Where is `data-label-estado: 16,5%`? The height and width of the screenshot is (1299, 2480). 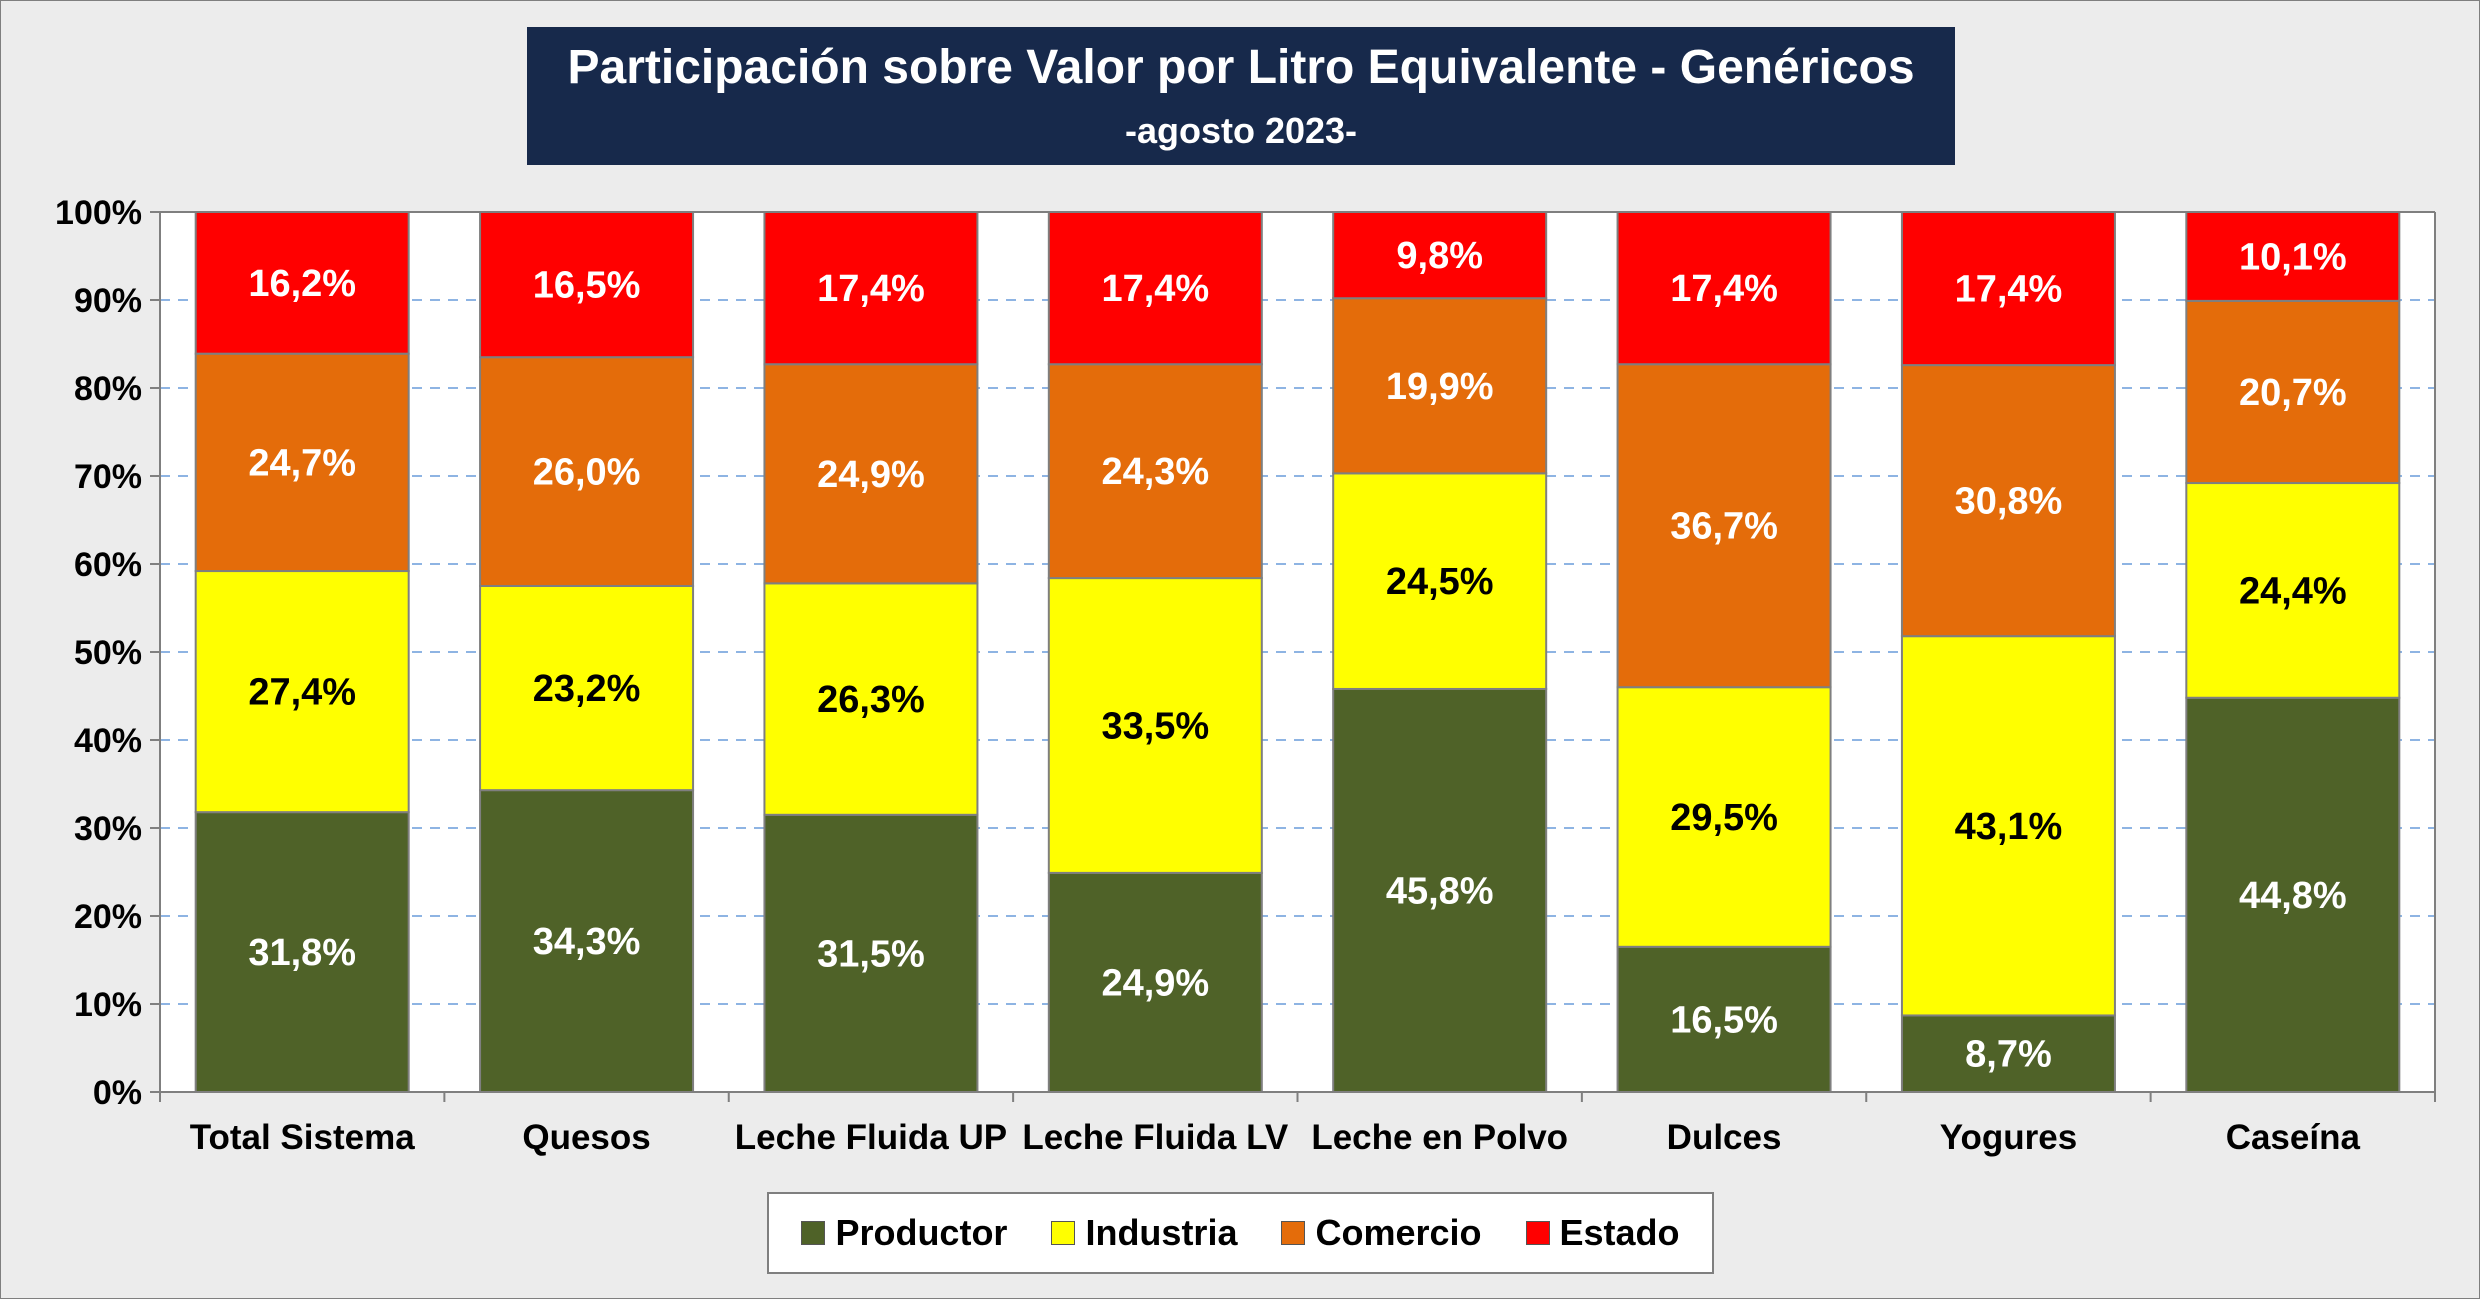
data-label-estado: 16,5% is located at coordinates (587, 286).